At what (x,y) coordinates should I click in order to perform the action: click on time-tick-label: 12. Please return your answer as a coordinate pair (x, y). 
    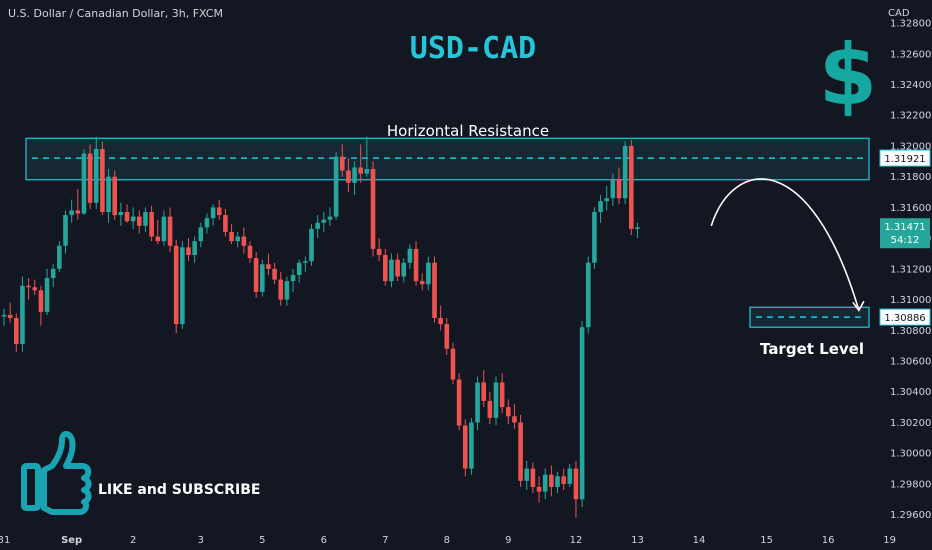
    Looking at the image, I should click on (576, 540).